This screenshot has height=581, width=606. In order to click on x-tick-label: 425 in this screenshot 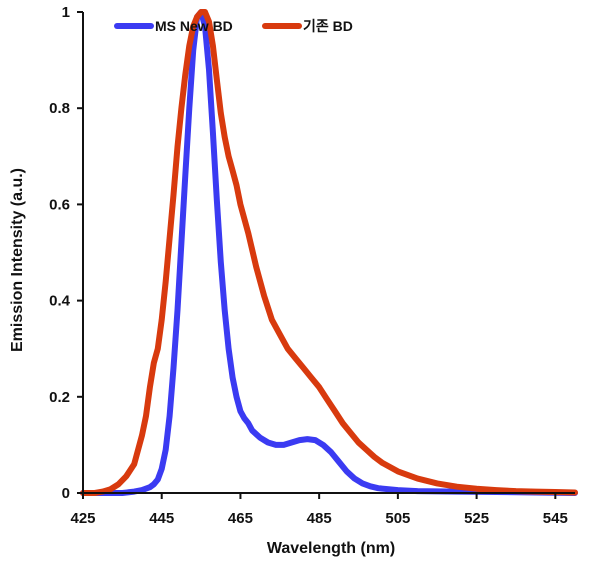, I will do `click(82, 518)`.